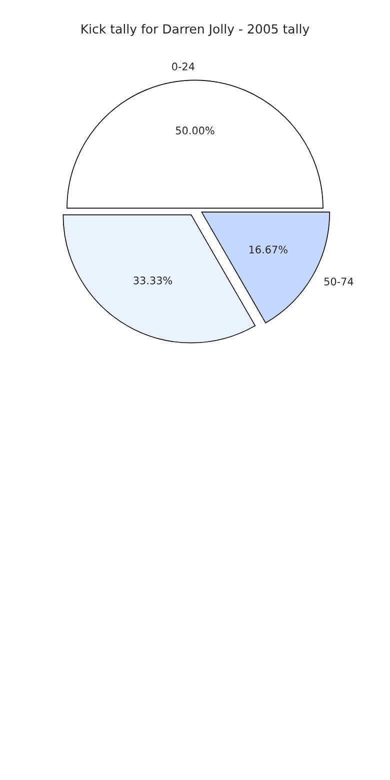  What do you see at coordinates (339, 282) in the screenshot?
I see `slice-label: 50-74` at bounding box center [339, 282].